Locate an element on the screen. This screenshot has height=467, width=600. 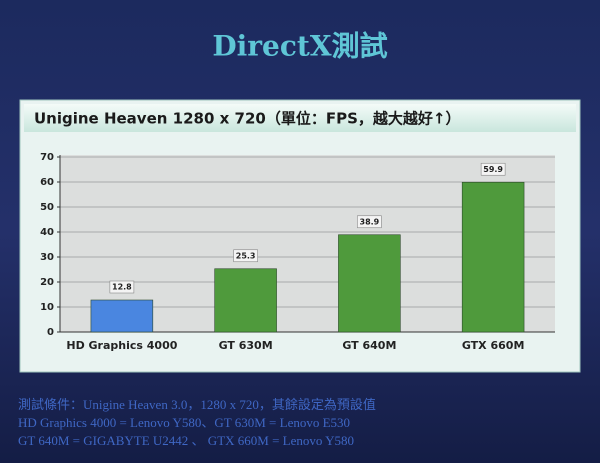
y-tick-label: 70 is located at coordinates (47, 157).